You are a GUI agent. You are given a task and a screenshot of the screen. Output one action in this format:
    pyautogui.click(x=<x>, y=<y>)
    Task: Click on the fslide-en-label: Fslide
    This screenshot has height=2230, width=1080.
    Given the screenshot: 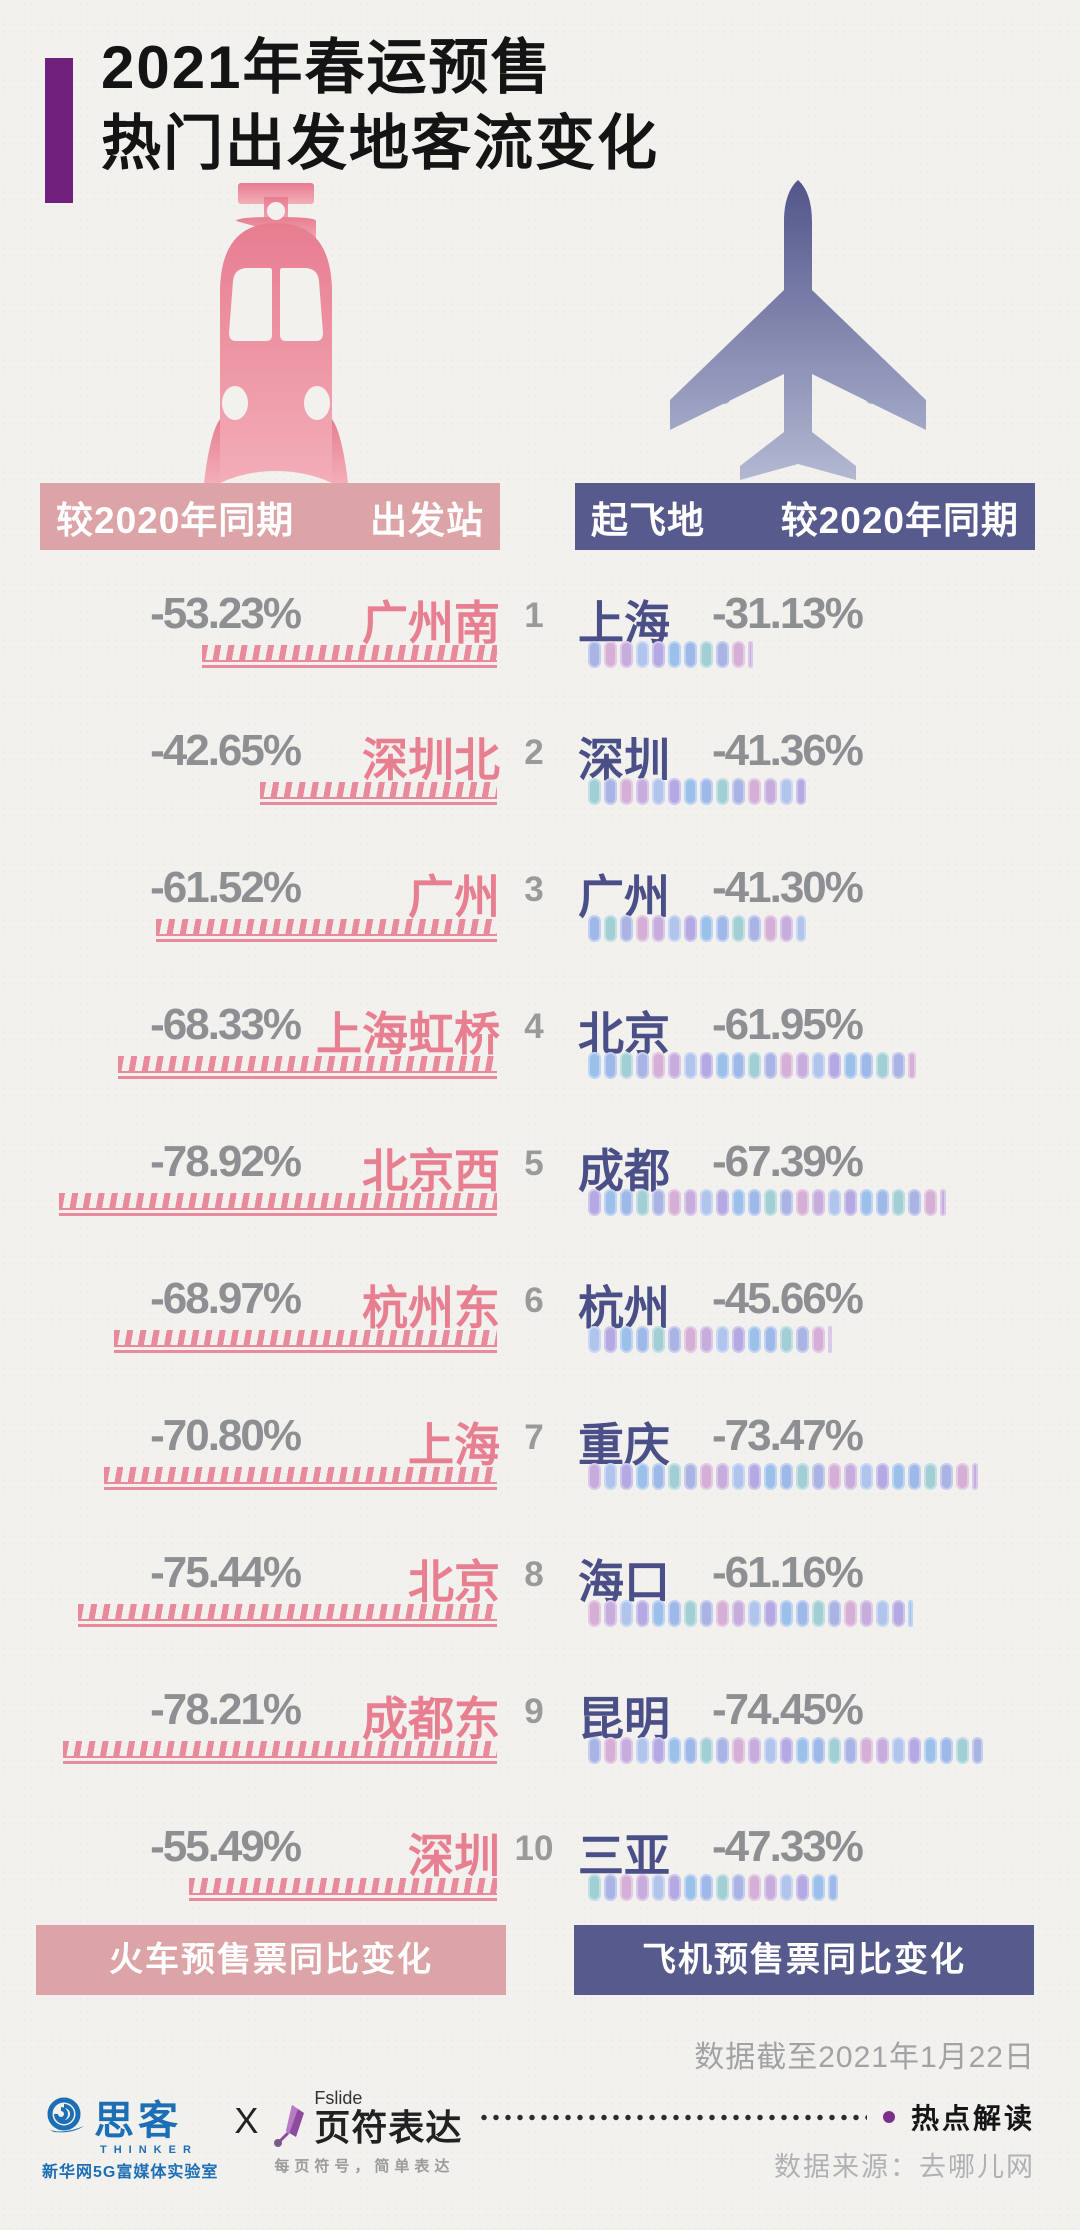 What is the action you would take?
    pyautogui.click(x=338, y=2098)
    